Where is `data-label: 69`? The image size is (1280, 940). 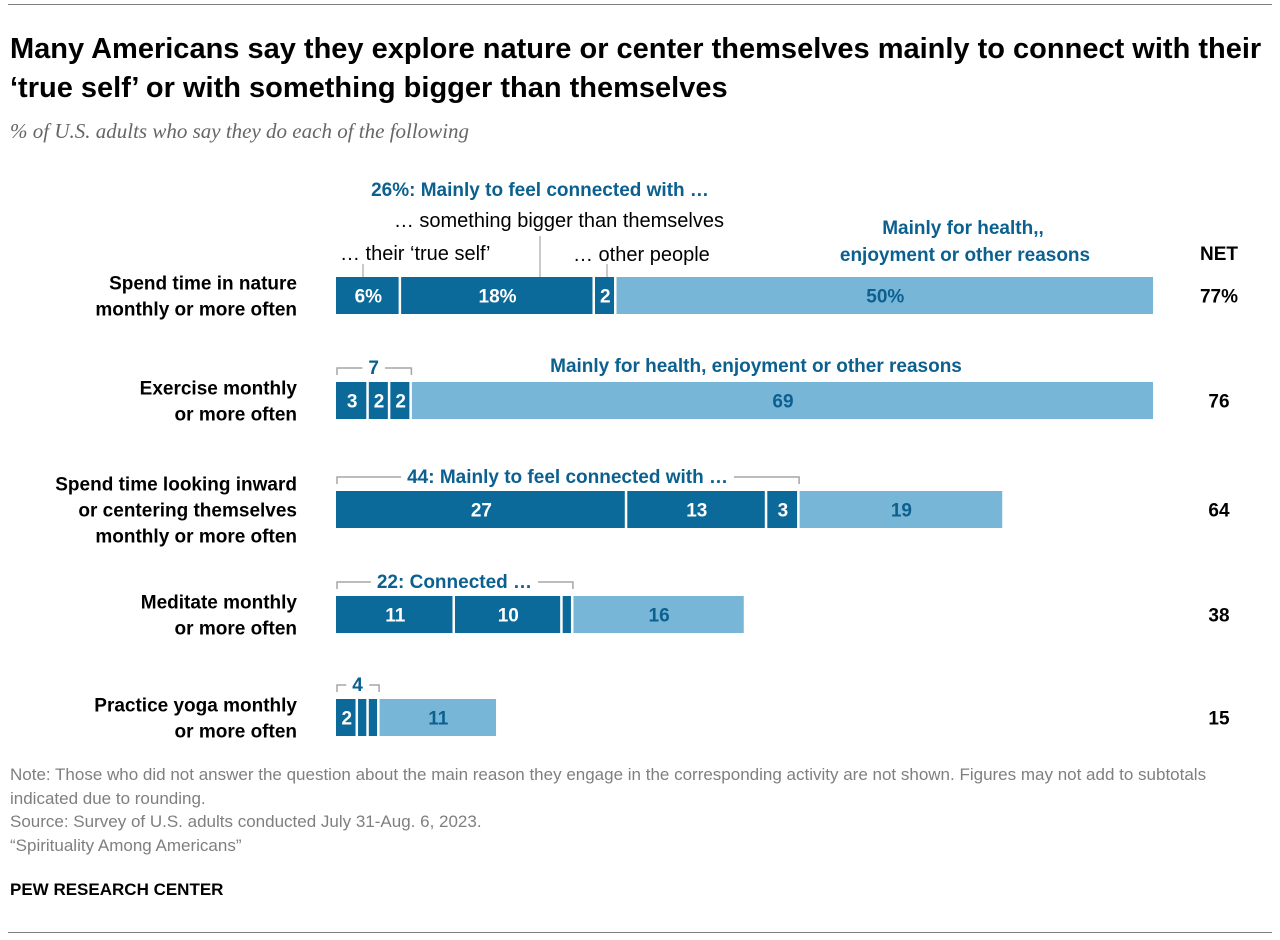
data-label: 69 is located at coordinates (782, 402).